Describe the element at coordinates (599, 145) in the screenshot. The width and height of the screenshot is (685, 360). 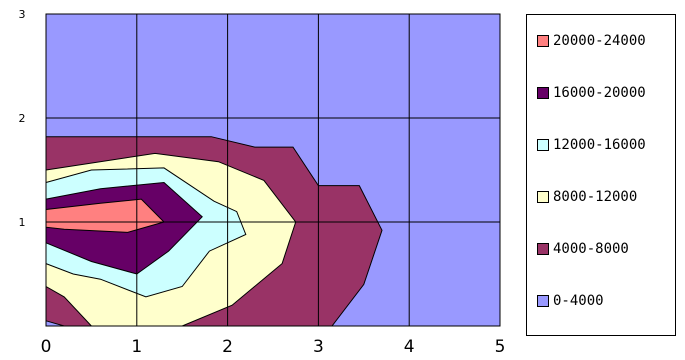
I see `legend-label: 12000-16000` at that location.